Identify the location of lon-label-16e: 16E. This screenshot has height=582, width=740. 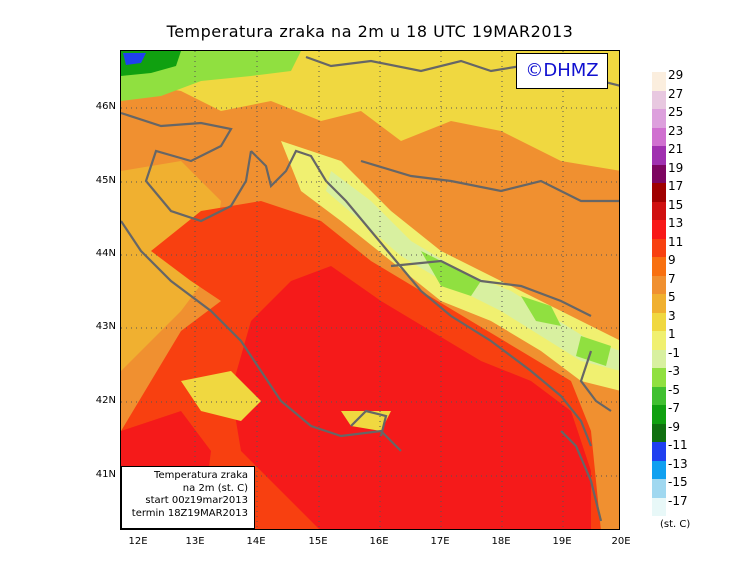
(379, 541).